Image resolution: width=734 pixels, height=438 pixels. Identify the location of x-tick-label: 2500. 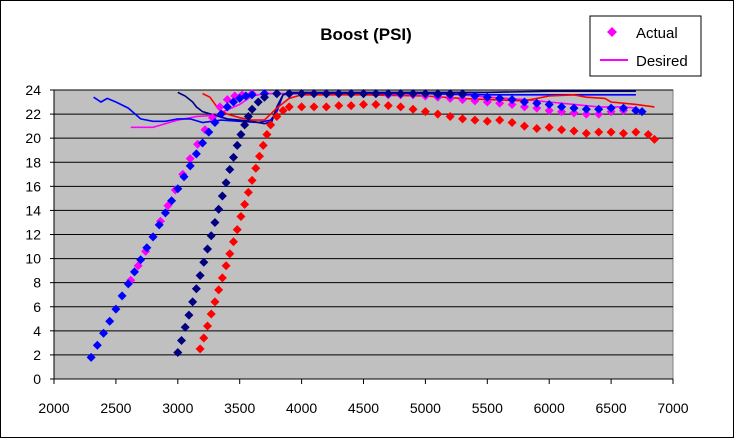
(115, 408).